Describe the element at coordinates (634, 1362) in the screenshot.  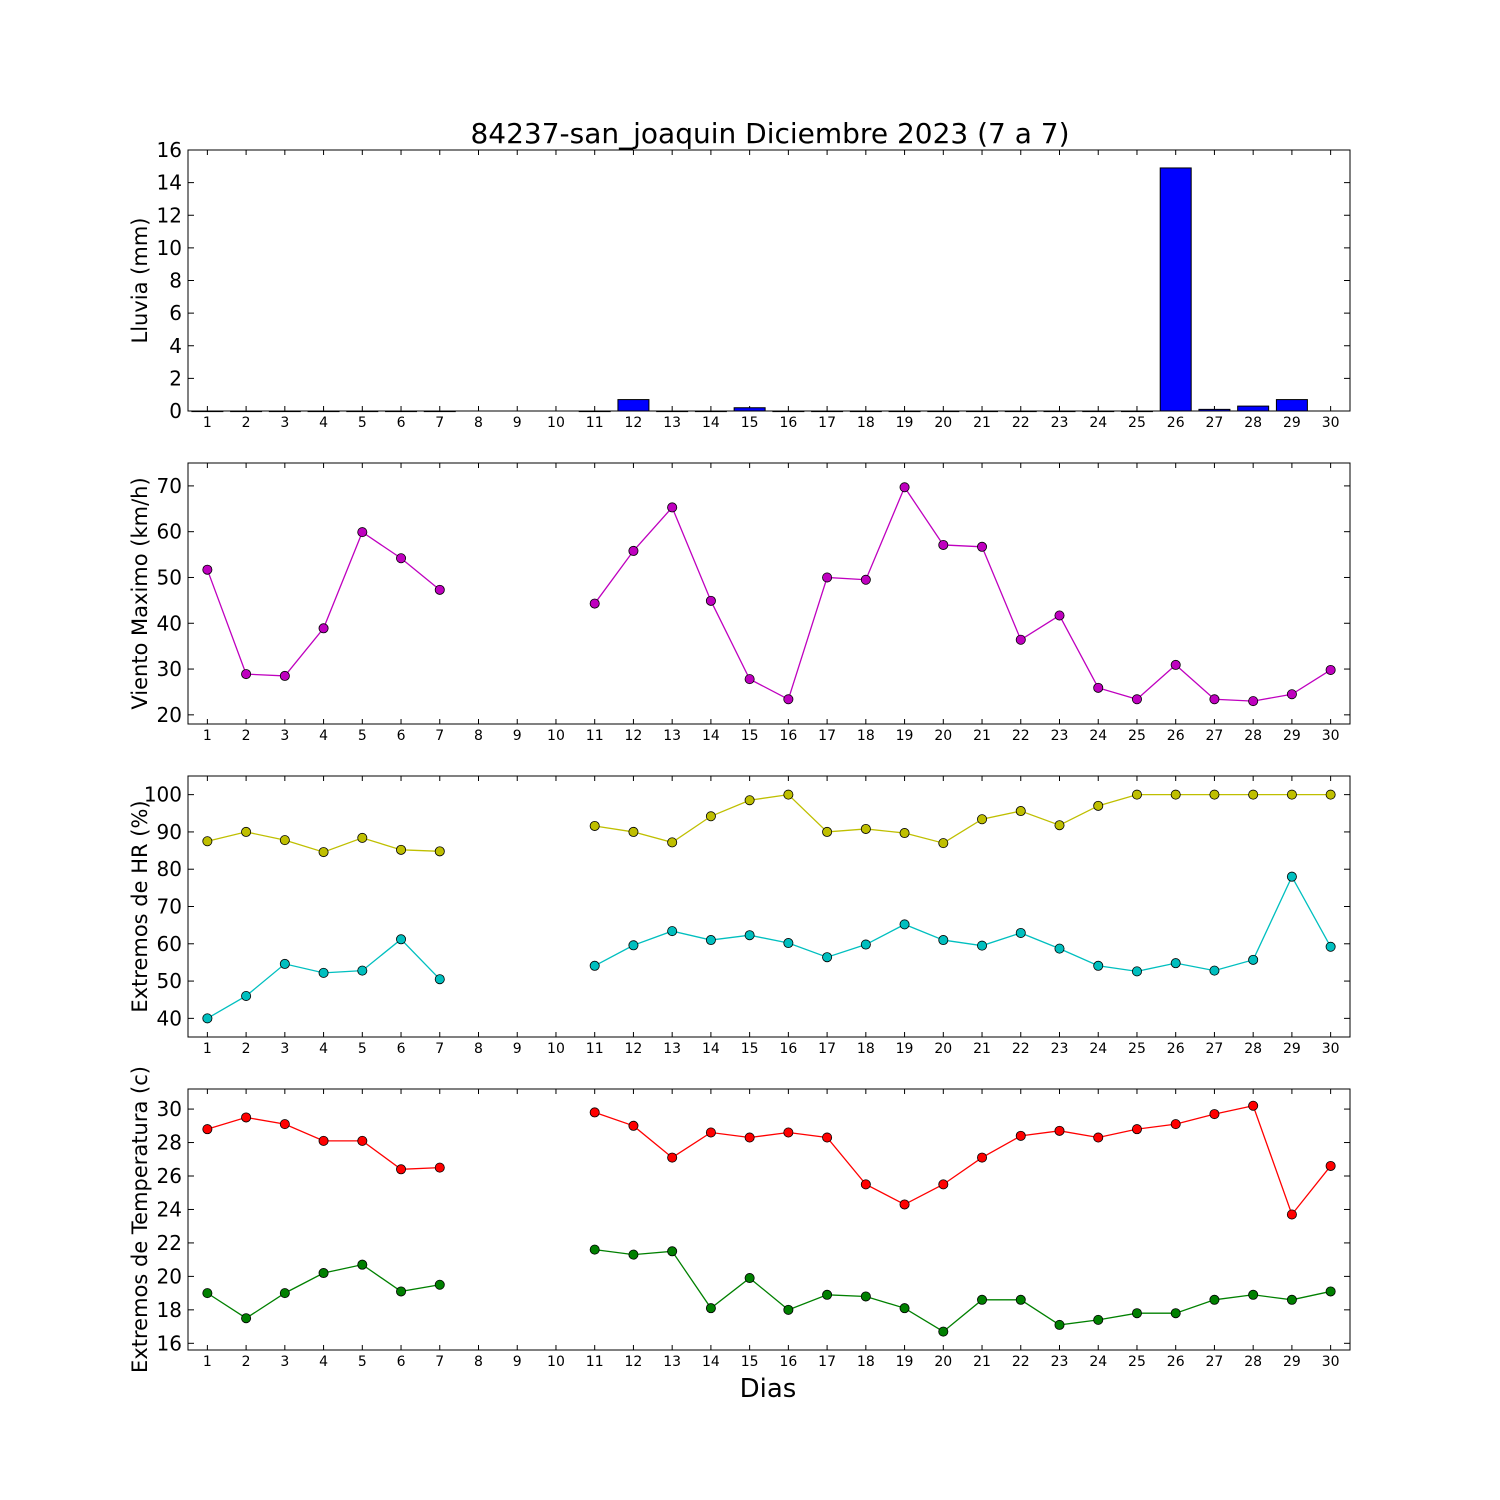
I see `x-tick-label: 12` at that location.